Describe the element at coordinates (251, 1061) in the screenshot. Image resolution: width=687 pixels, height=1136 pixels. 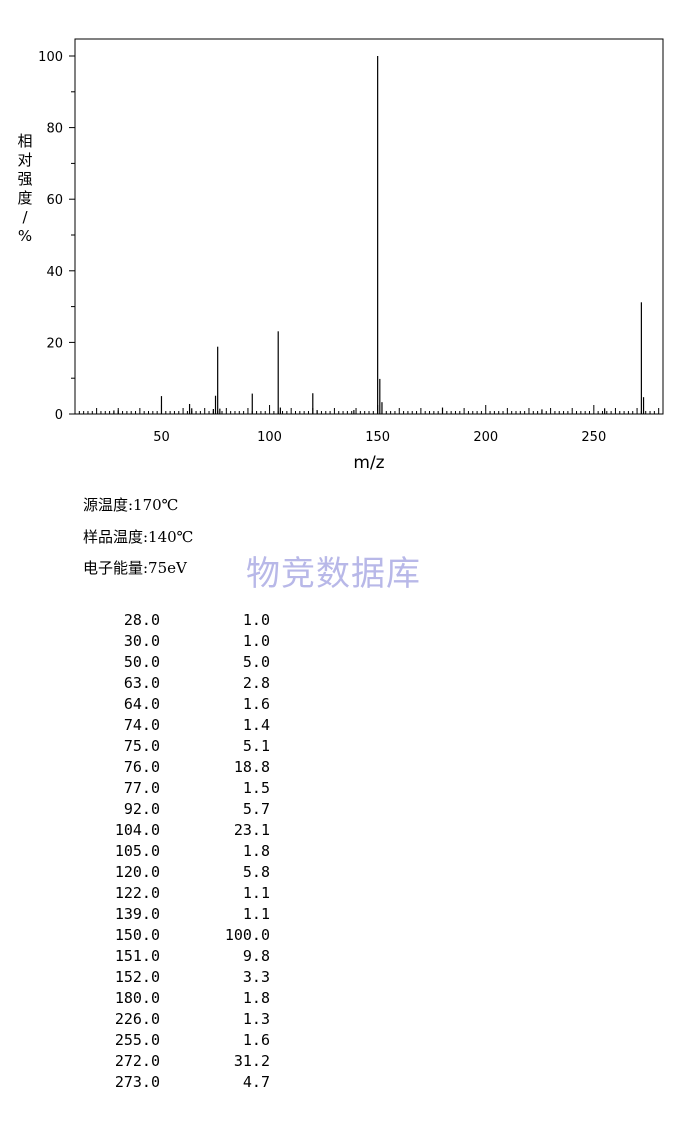
I see `peak-intensity-value: 31.2` at that location.